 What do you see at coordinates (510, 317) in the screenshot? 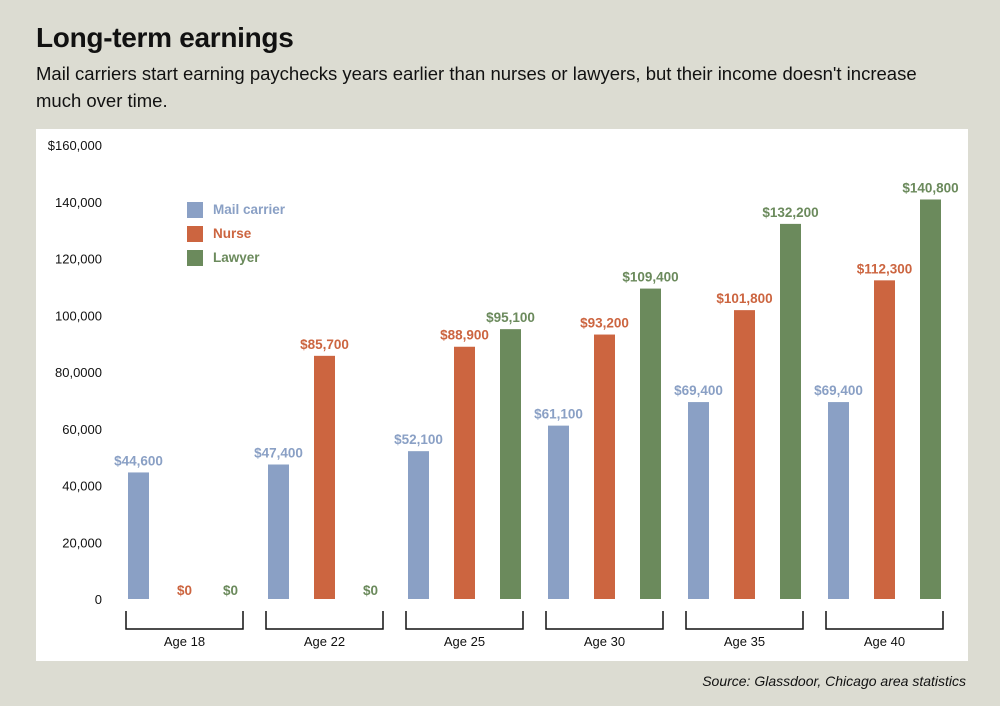
I see `data-label: $95,100` at bounding box center [510, 317].